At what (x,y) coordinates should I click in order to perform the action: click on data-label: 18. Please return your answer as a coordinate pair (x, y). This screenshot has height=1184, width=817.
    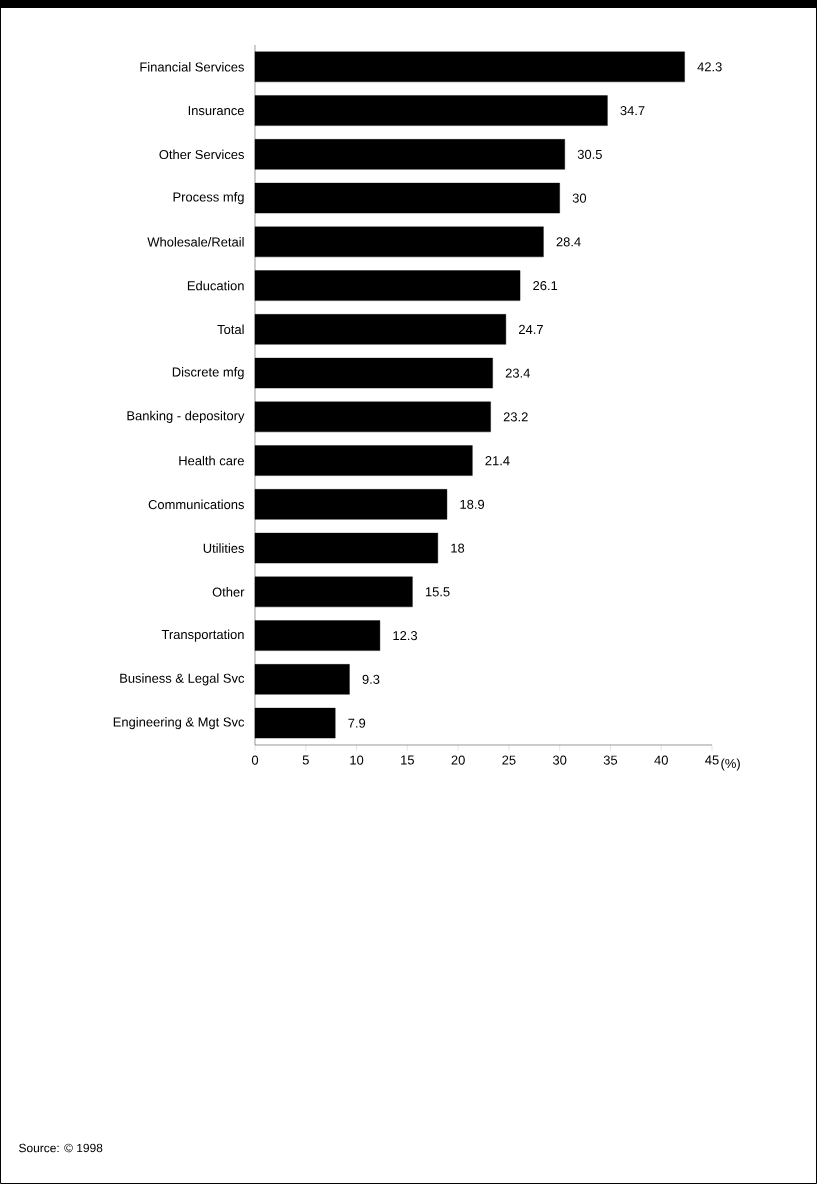
    Looking at the image, I should click on (458, 548).